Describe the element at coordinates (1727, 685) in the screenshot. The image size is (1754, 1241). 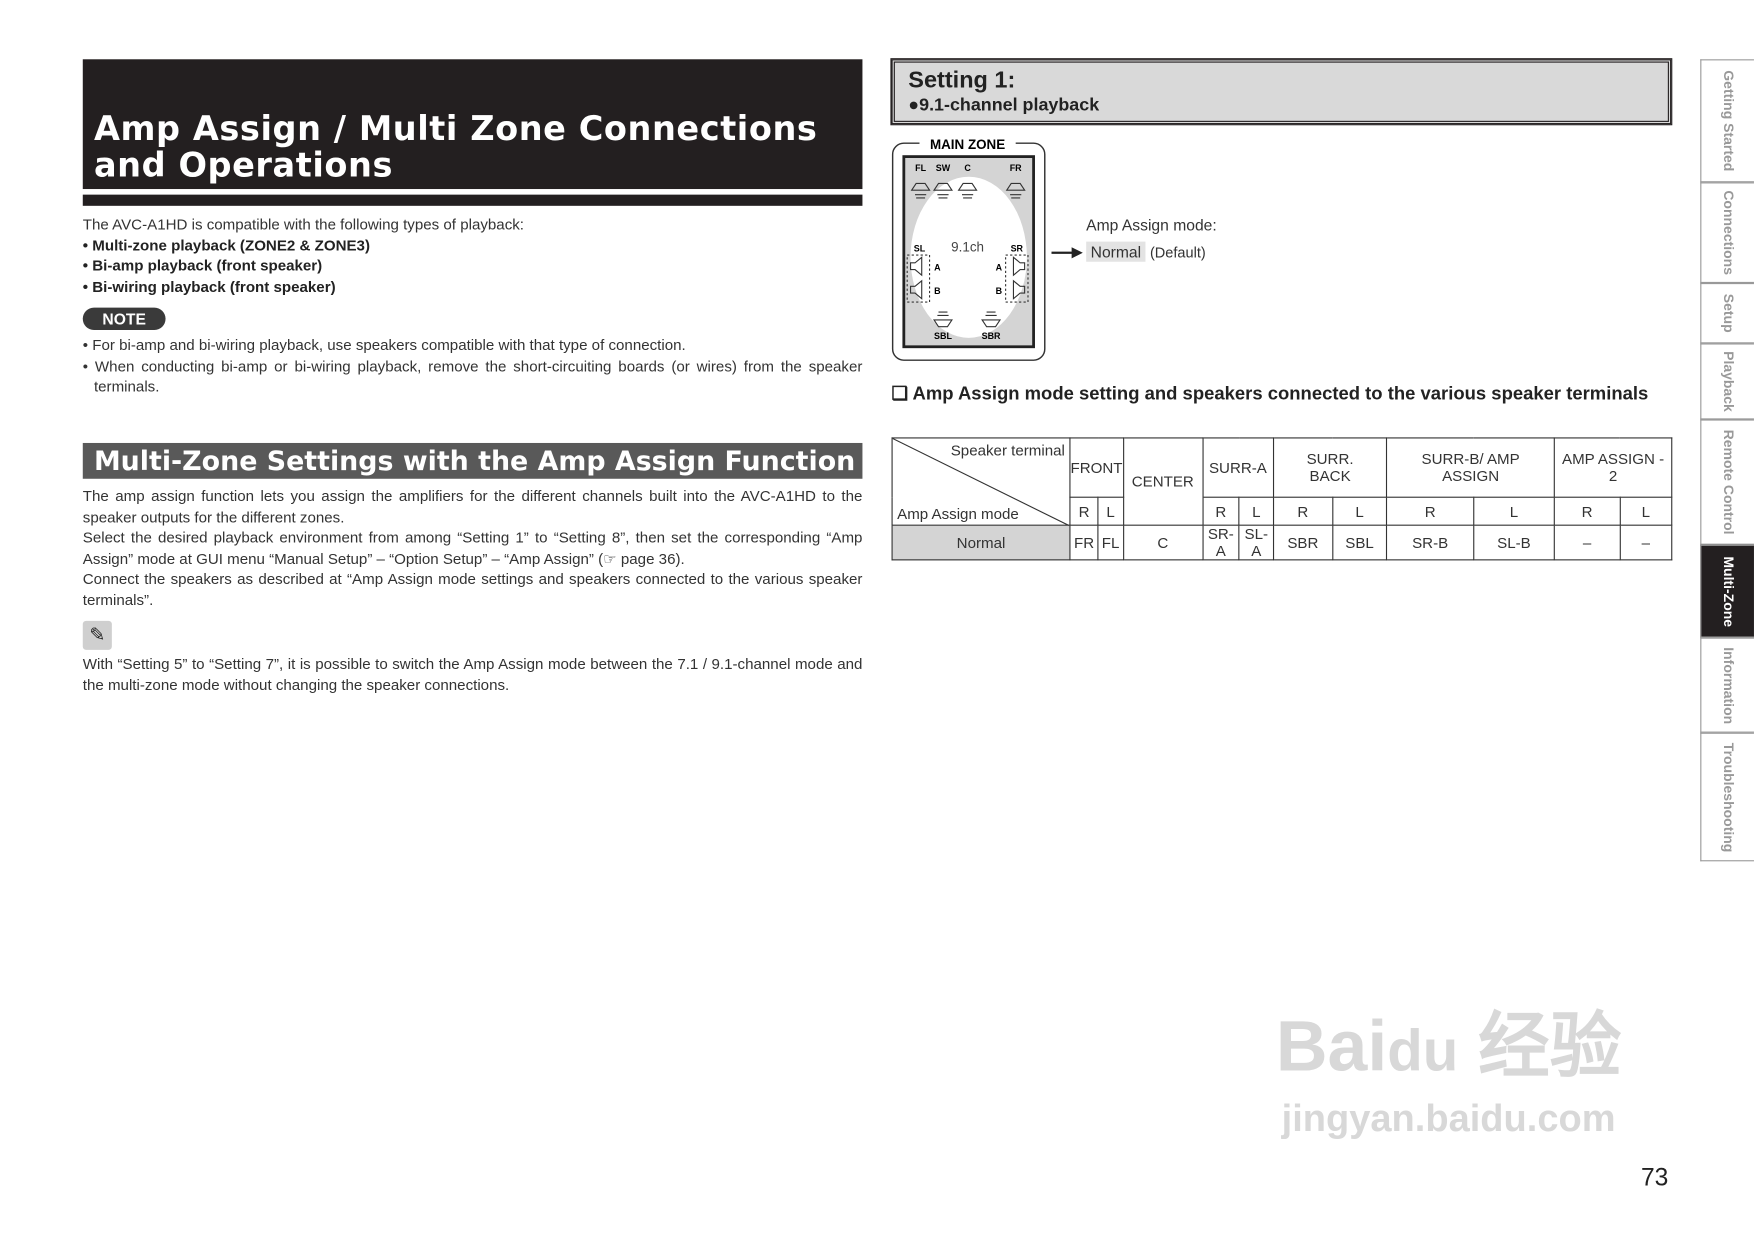
I see `tab-information: Information` at that location.